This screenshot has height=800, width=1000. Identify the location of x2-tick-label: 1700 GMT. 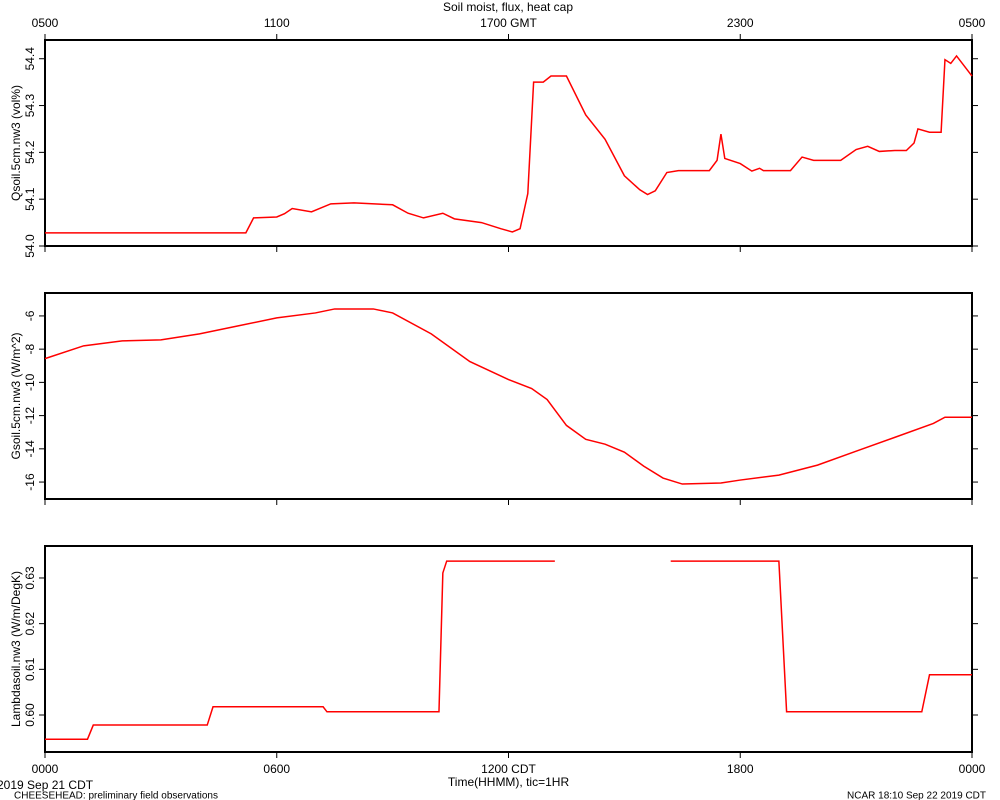
(508, 23).